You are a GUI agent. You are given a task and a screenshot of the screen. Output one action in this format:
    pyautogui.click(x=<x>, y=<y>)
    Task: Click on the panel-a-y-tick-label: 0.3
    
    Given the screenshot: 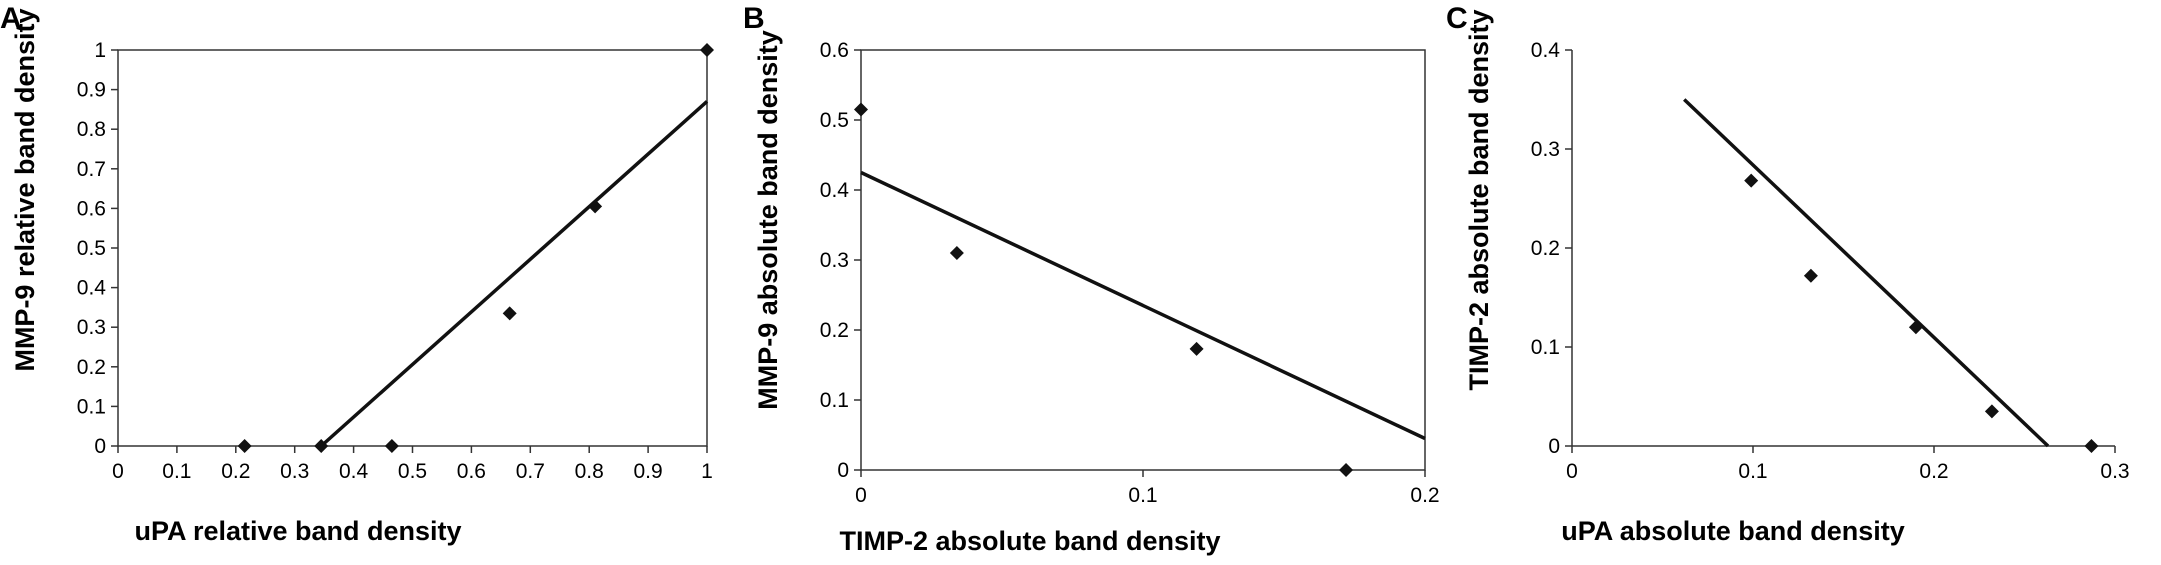 What is the action you would take?
    pyautogui.click(x=91, y=327)
    